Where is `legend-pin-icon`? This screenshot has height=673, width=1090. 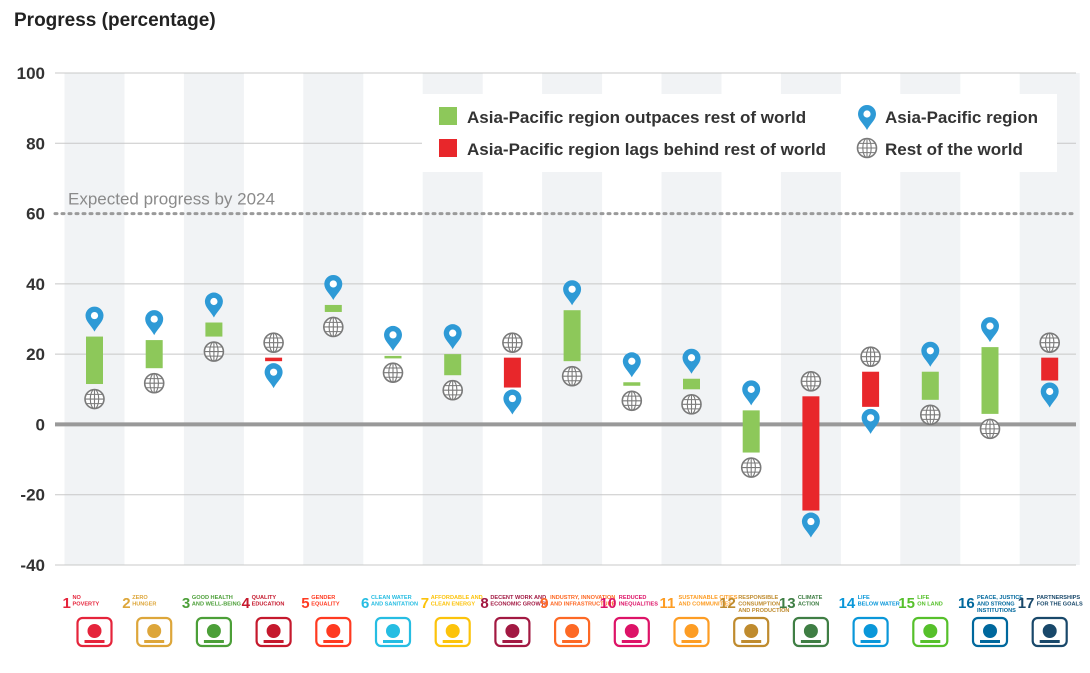
legend-pin-icon is located at coordinates (867, 117).